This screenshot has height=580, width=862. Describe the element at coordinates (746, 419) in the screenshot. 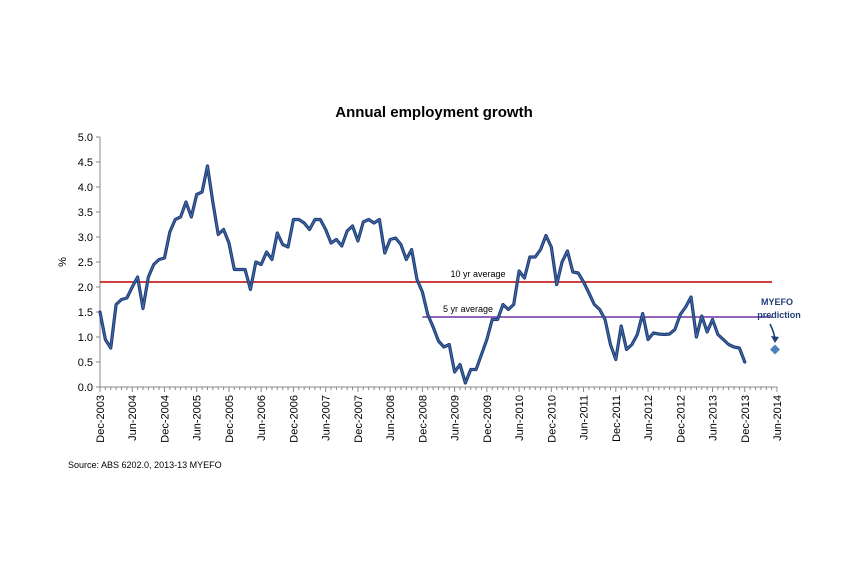

I see `x-tick-label: Dec-2013` at that location.